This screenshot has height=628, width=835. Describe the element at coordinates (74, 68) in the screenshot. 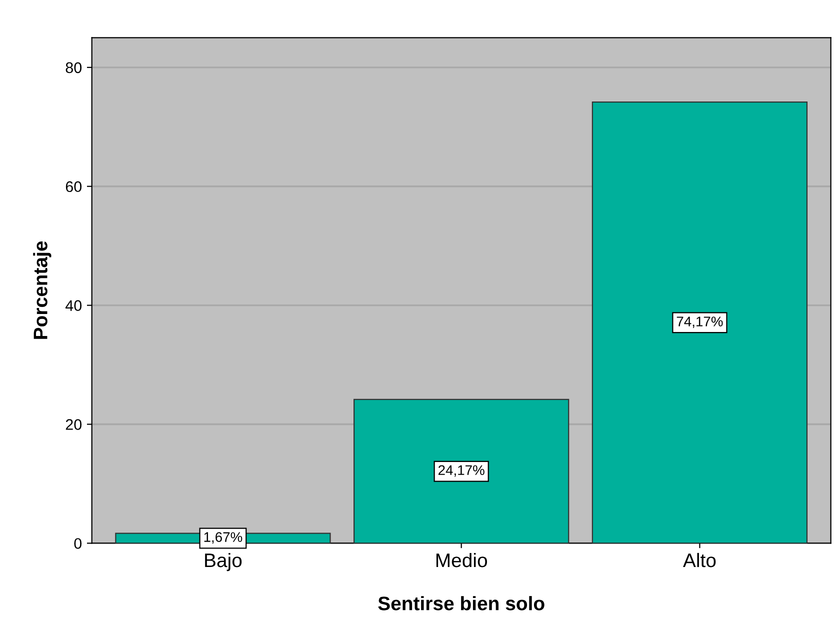

I see `y-tick-label: 80` at that location.